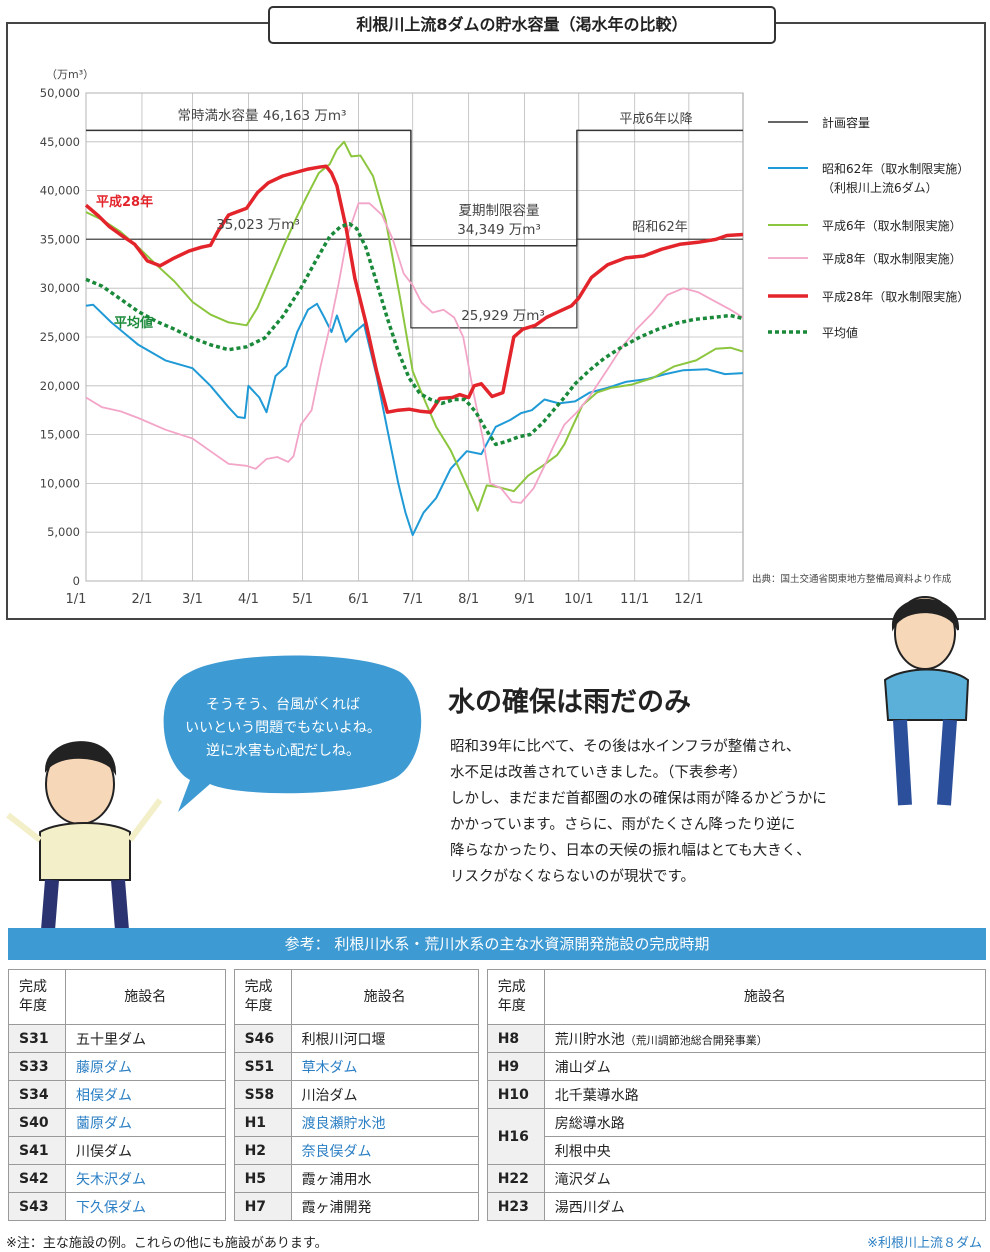  What do you see at coordinates (515, 1136) in the screenshot?
I see `completion-year: H16` at bounding box center [515, 1136].